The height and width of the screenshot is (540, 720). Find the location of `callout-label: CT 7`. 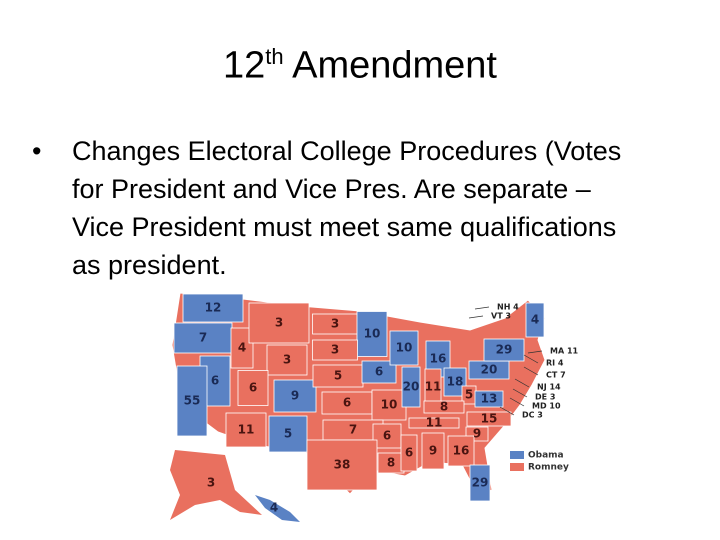

callout-label: CT 7 is located at coordinates (556, 375).